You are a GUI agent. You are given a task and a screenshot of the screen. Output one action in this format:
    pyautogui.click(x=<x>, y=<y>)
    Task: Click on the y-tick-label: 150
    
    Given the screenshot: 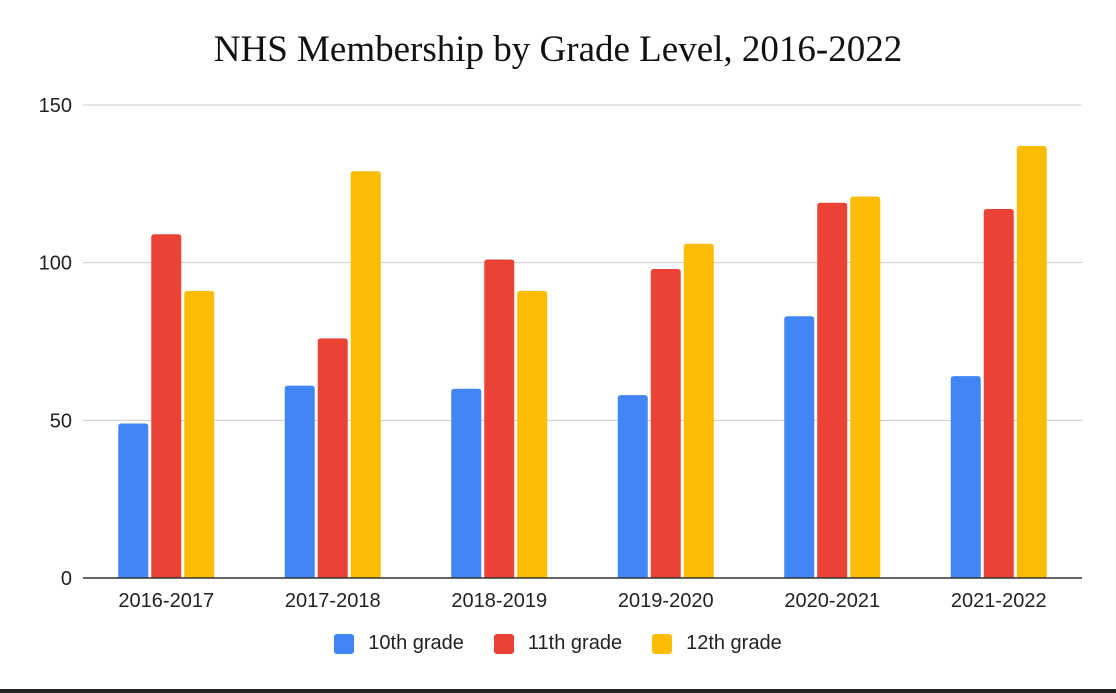 What is the action you would take?
    pyautogui.click(x=55, y=106)
    